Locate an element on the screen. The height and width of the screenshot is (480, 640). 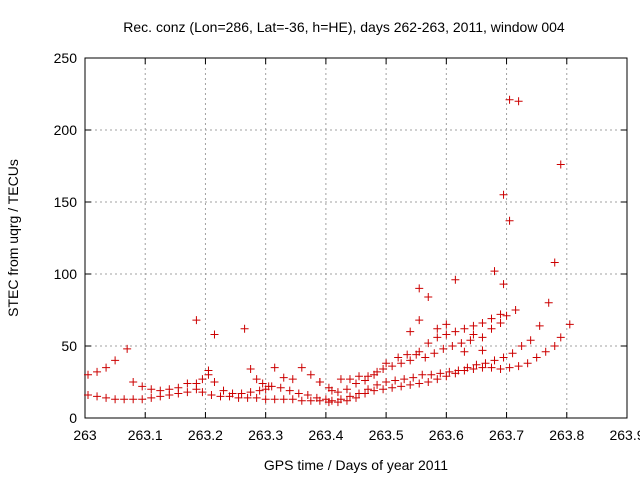
x-tick-label: 263.2 is located at coordinates (205, 435).